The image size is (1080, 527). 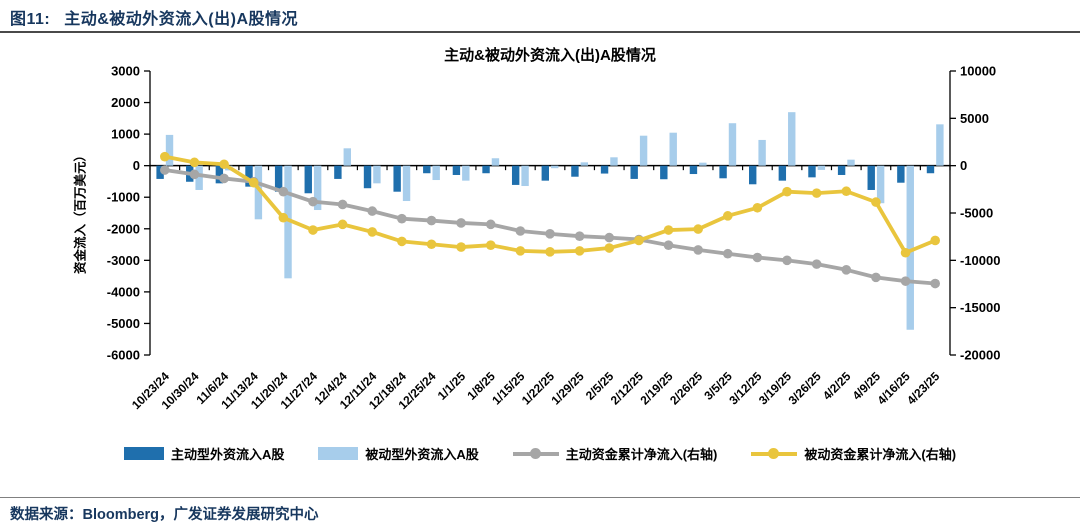 I want to click on legend-item-active-line: 主动资金累计净流入(右轴), so click(x=615, y=453).